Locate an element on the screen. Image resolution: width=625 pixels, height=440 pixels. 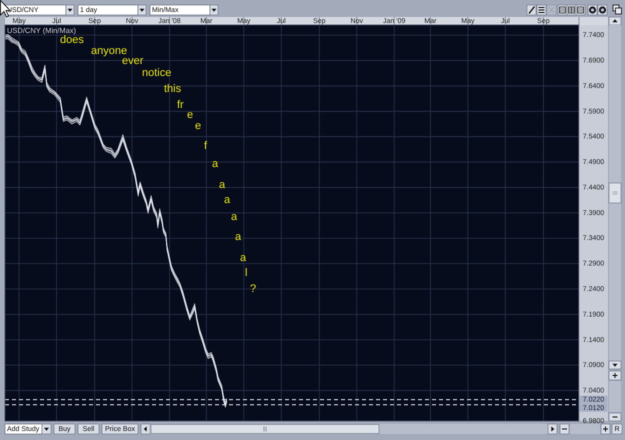
annotation: this is located at coordinates (173, 89).